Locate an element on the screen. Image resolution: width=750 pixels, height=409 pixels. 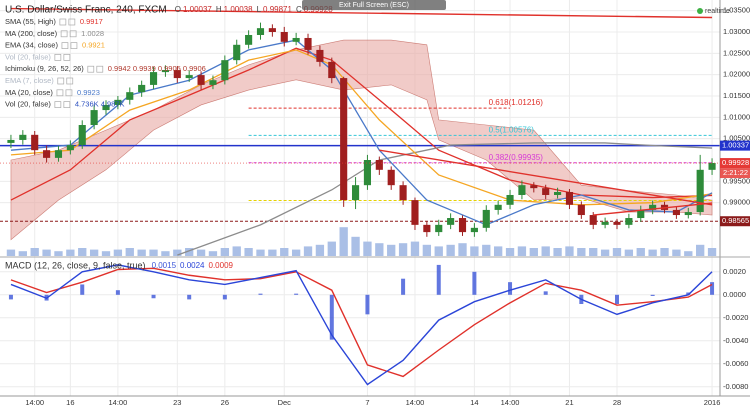
y-tick-label: 0.0020 is located at coordinates (734, 271).